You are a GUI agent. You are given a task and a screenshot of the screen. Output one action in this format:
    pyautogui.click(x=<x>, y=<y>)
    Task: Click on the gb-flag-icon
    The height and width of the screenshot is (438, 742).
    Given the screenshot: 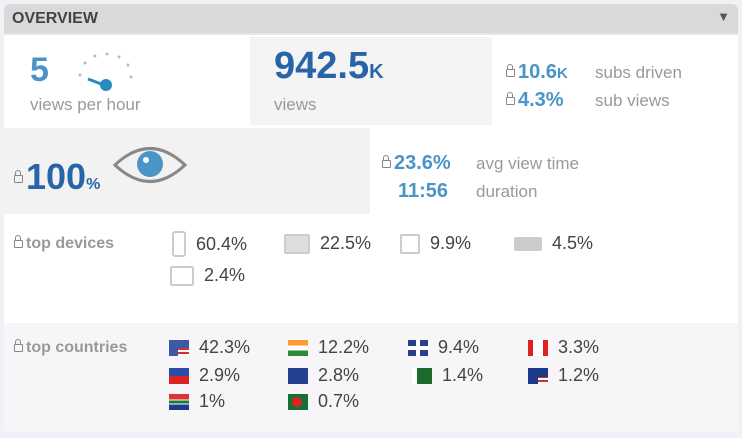 What is the action you would take?
    pyautogui.click(x=418, y=347)
    